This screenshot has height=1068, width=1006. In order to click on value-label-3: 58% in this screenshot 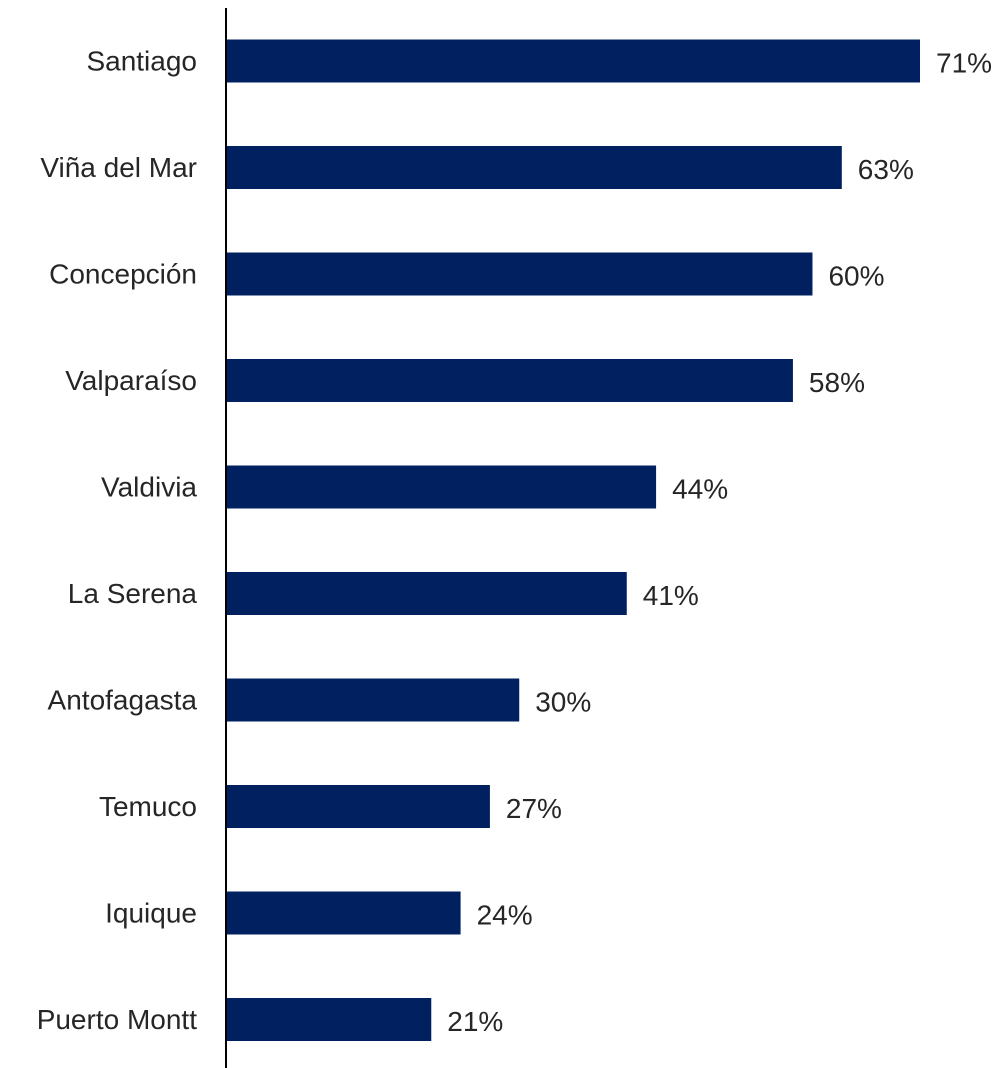, I will do `click(837, 382)`.